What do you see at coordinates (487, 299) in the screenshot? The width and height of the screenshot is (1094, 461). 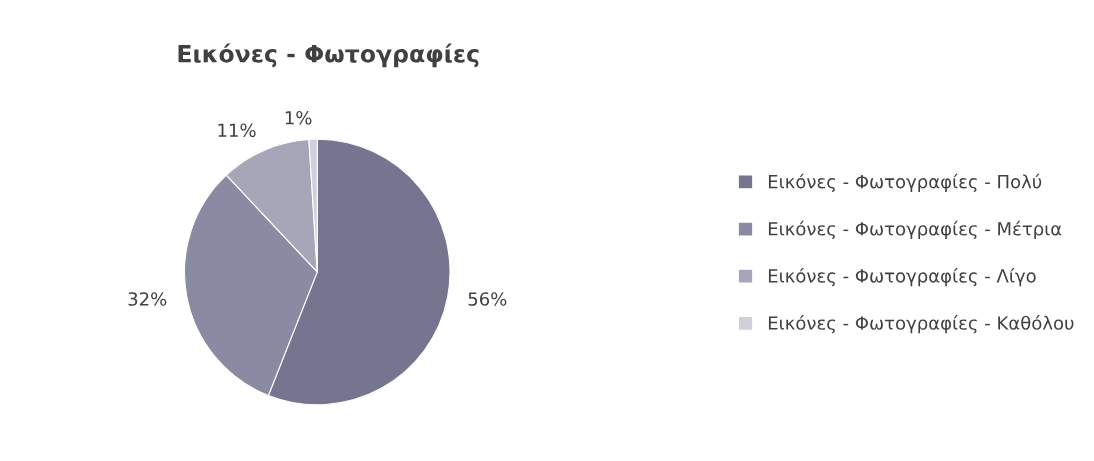 I see `data-label: 56%` at bounding box center [487, 299].